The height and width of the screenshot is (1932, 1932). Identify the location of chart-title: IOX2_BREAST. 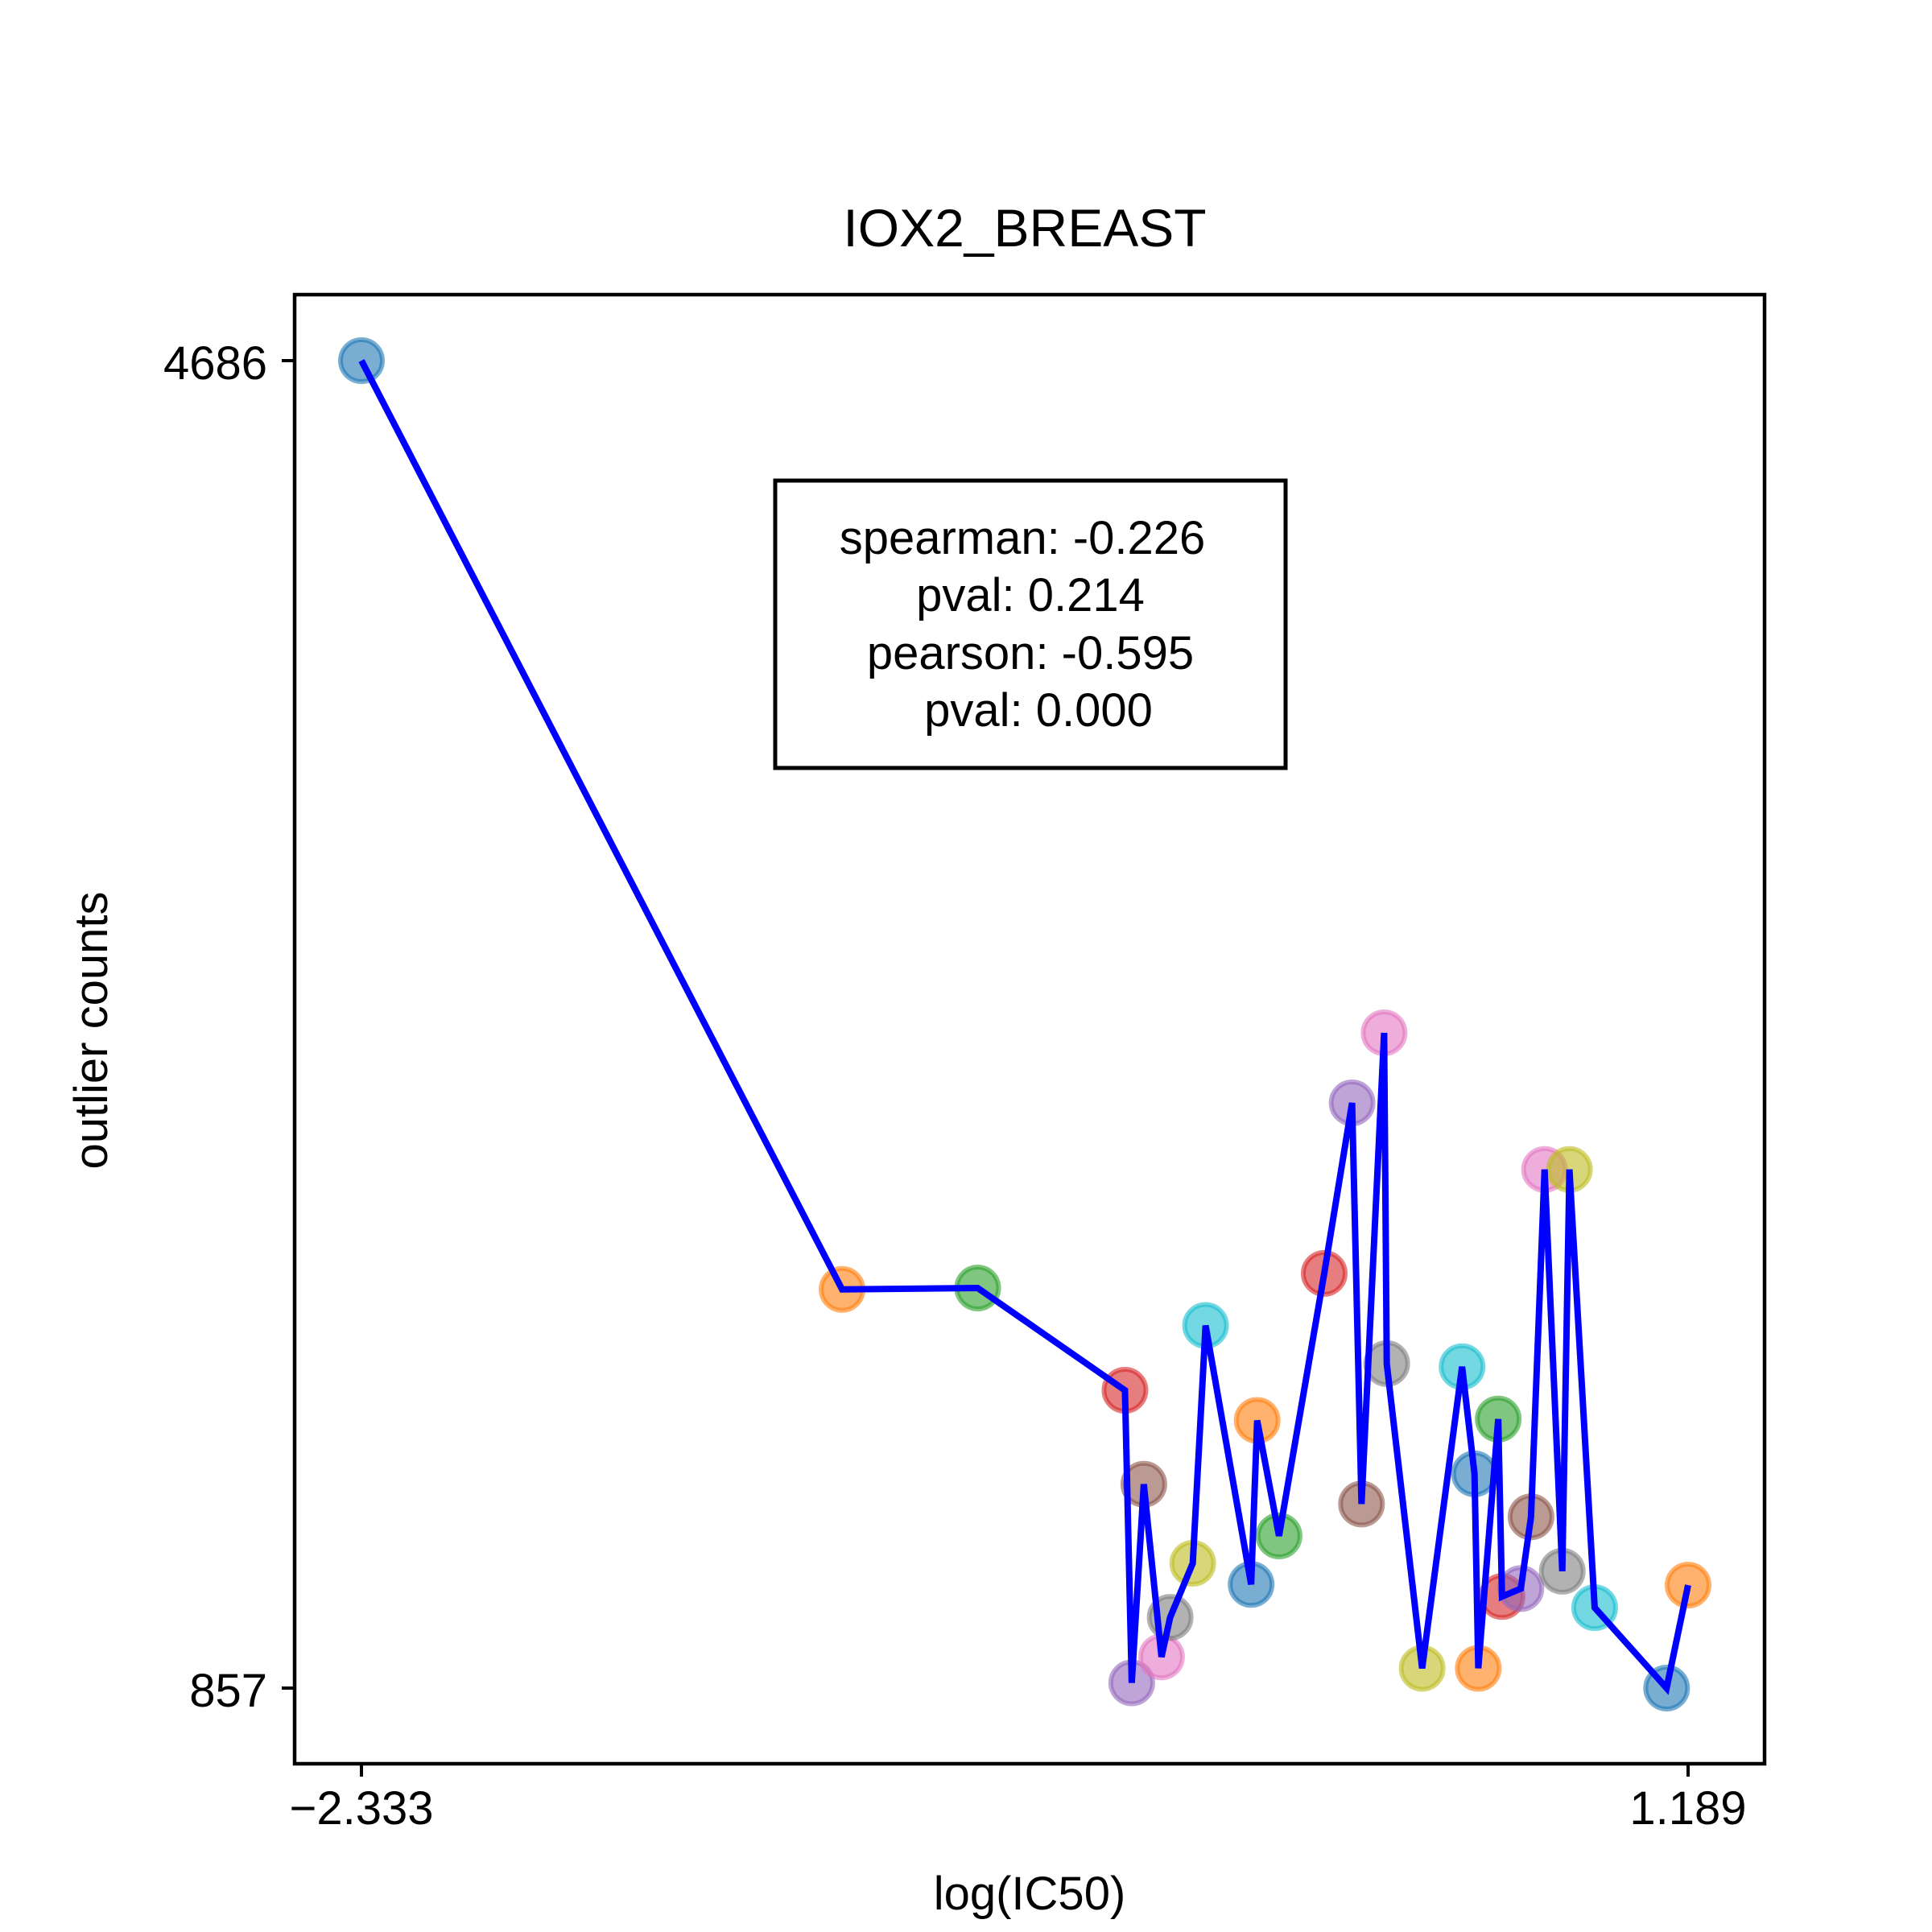
(1024, 228).